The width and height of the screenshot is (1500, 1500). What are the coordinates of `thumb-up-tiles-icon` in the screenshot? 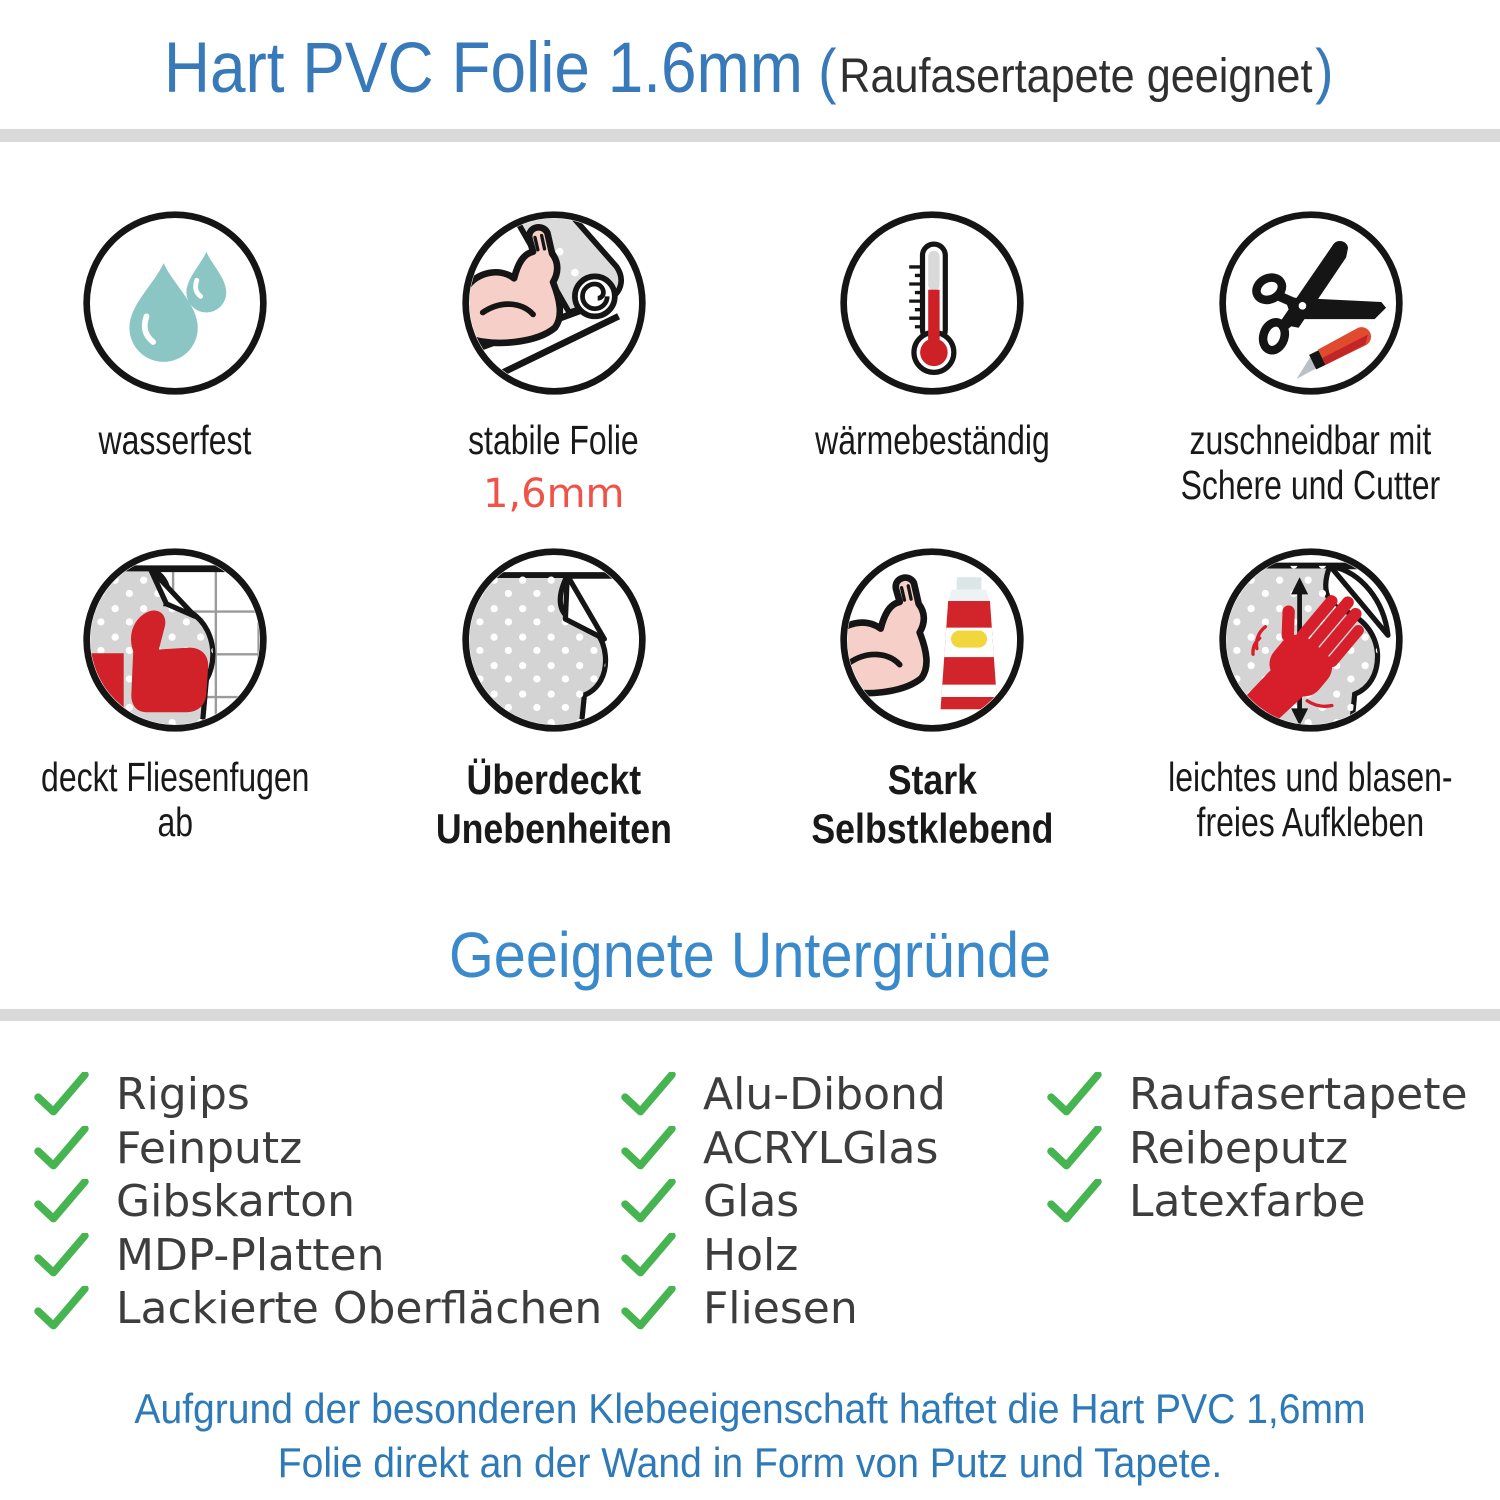 It's located at (175, 640).